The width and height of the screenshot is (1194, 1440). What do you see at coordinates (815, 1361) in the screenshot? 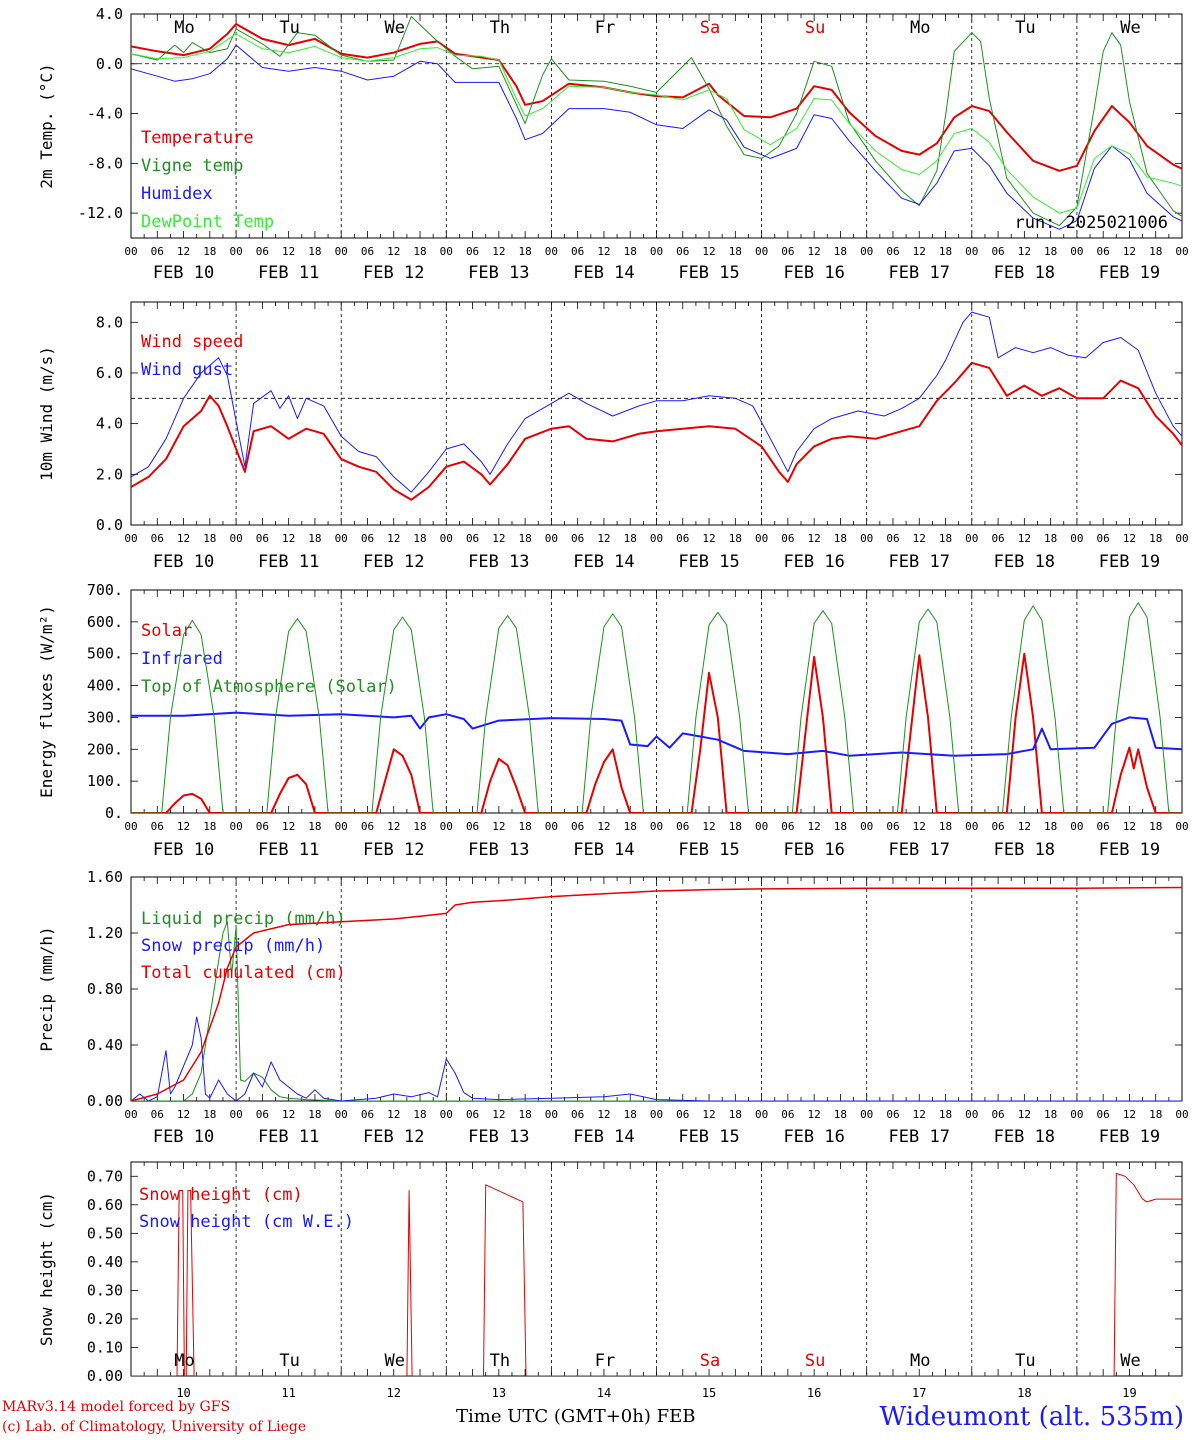
I see `weekday-label-bottom: Su` at bounding box center [815, 1361].